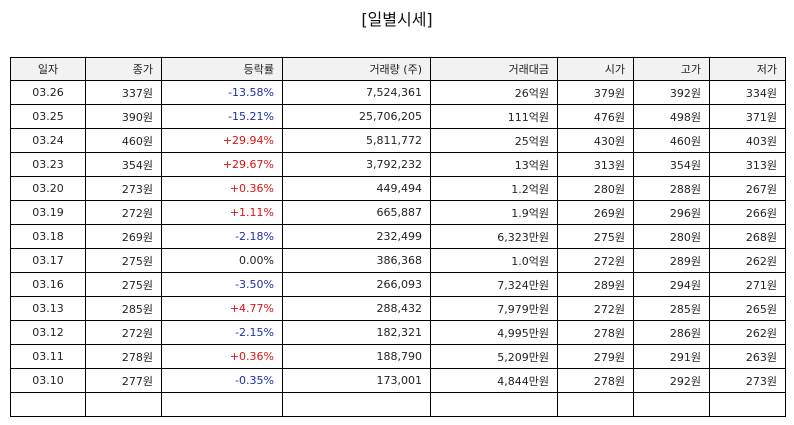 The image size is (794, 425). What do you see at coordinates (595, 212) in the screenshot?
I see `cell-open: 269원` at bounding box center [595, 212].